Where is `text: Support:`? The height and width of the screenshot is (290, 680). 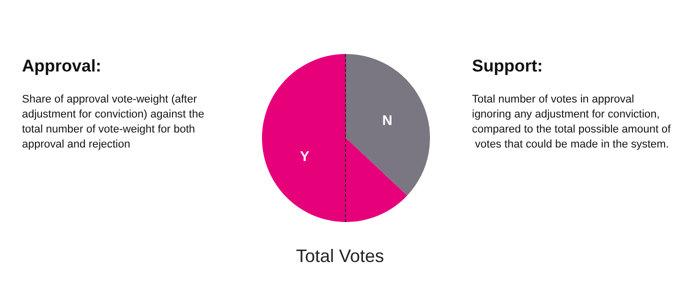
text: Support: is located at coordinates (507, 66).